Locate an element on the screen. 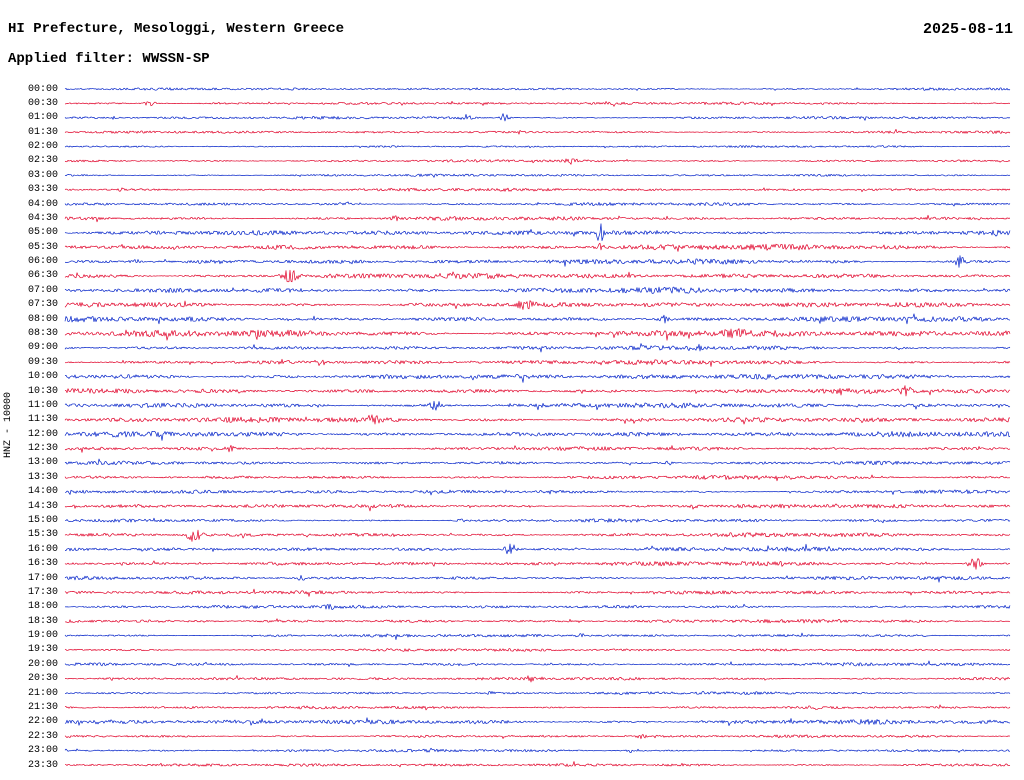 Image resolution: width=1024 pixels, height=780 pixels. time-label: 14:30 is located at coordinates (42, 506).